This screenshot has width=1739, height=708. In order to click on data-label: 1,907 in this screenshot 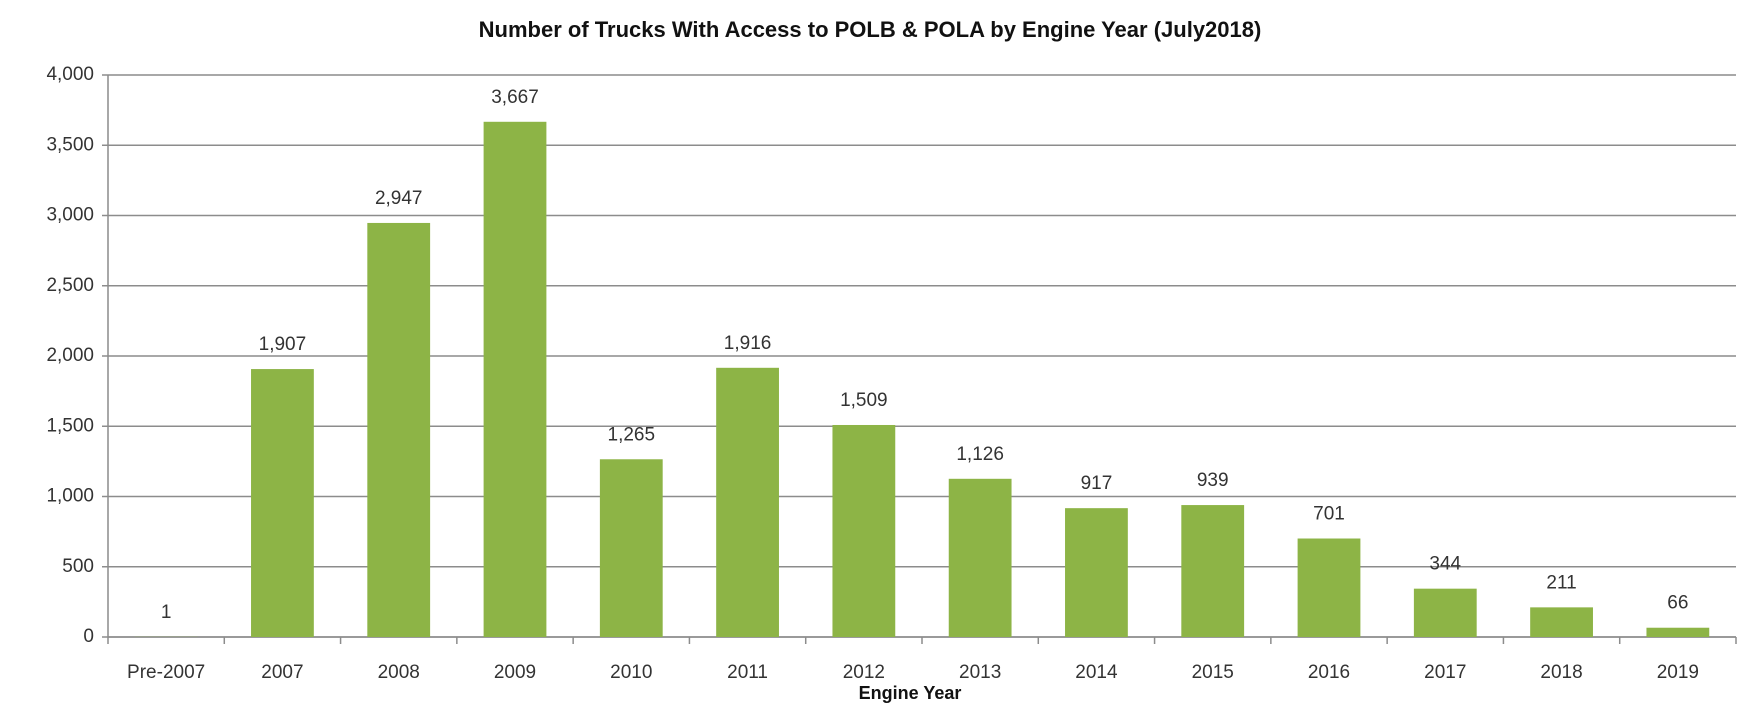, I will do `click(283, 344)`.